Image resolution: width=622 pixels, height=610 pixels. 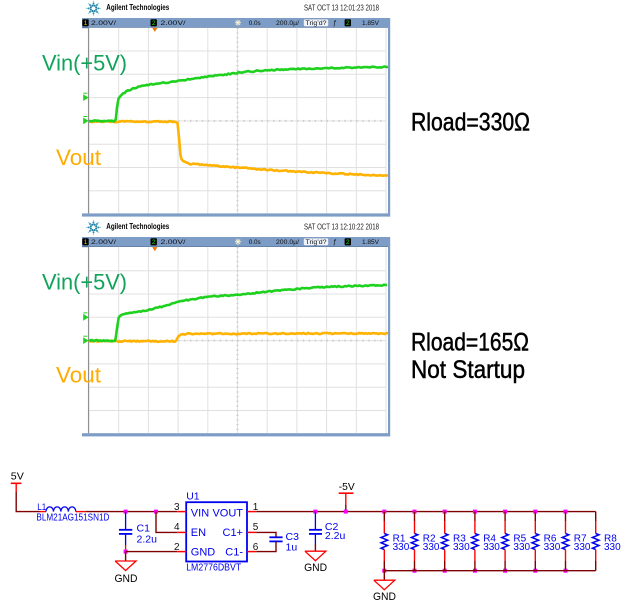 I want to click on svg-text: 4, so click(x=177, y=527).